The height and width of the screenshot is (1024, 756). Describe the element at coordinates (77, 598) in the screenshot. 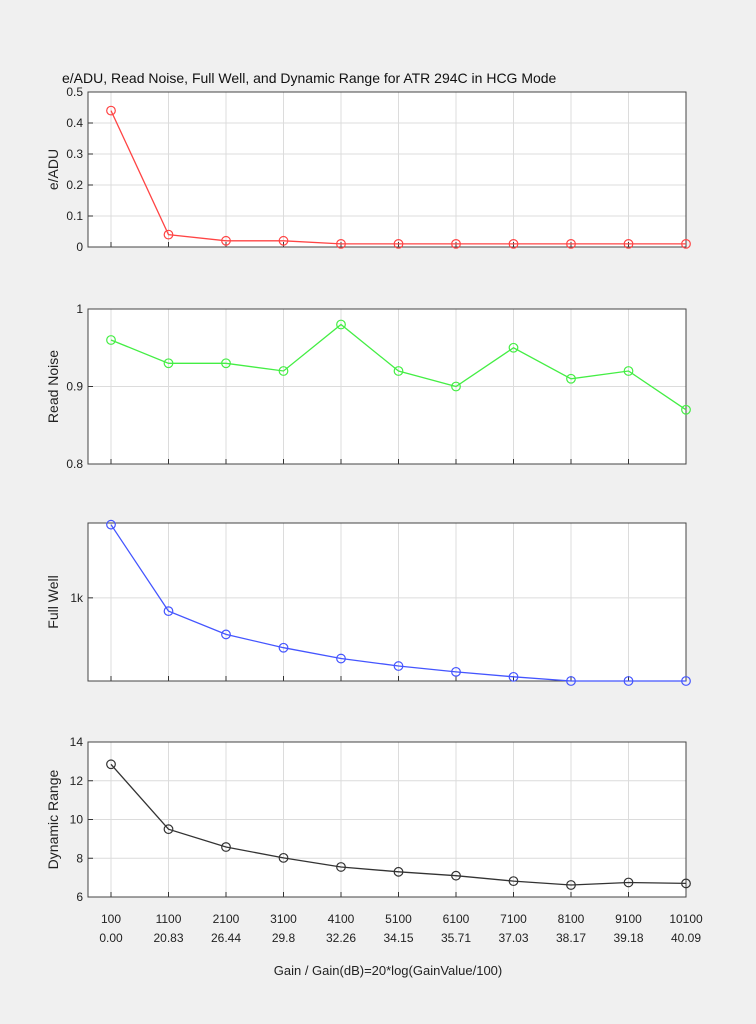

I see `y-tick-label: 1k` at that location.